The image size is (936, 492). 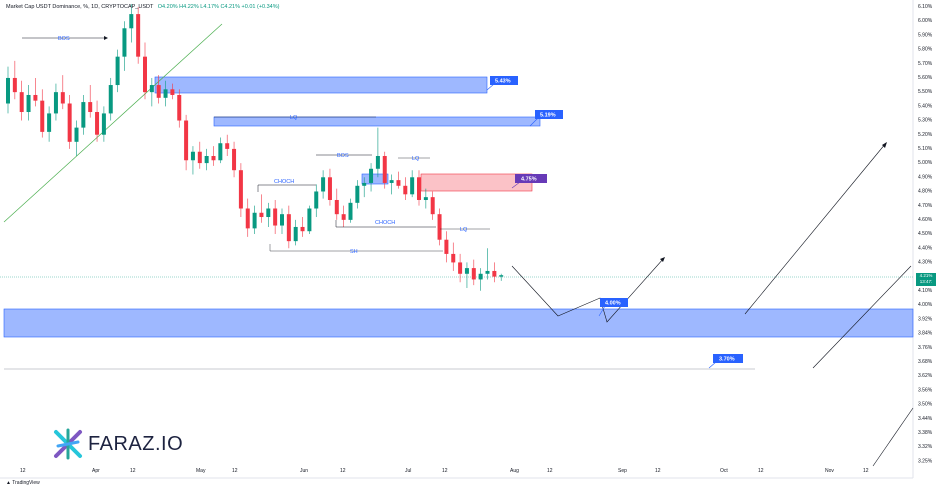 What do you see at coordinates (529, 181) in the screenshot?
I see `badge-475: 4.75%` at bounding box center [529, 181].